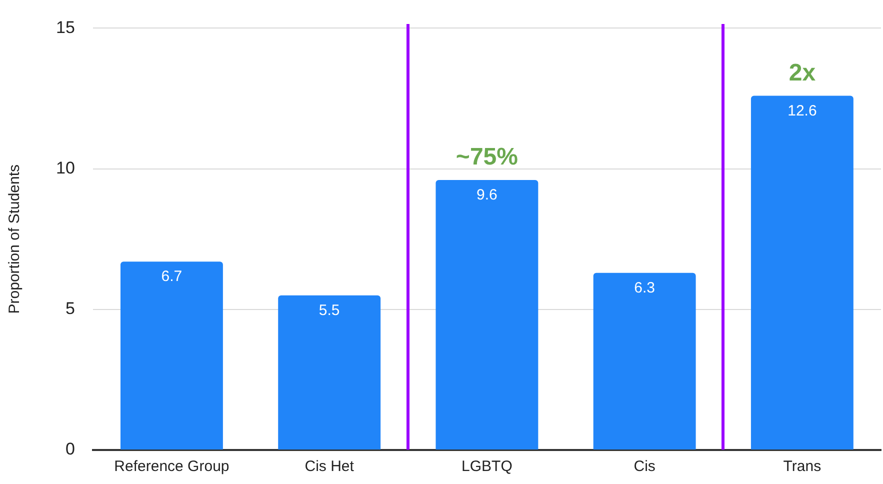  What do you see at coordinates (802, 72) in the screenshot?
I see `annotation: 2x` at bounding box center [802, 72].